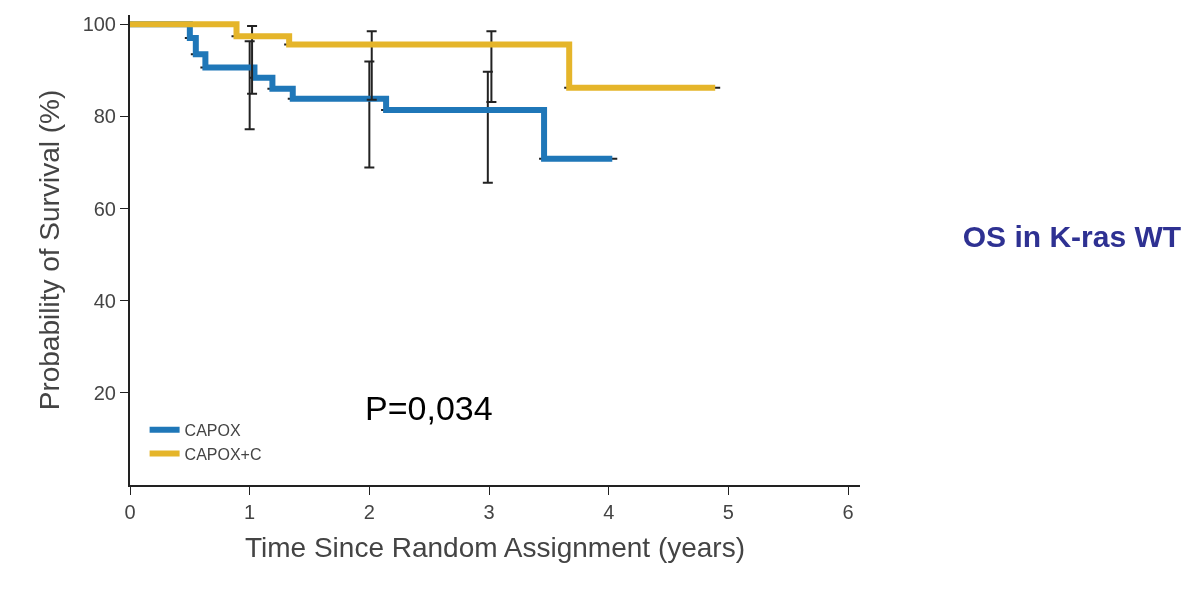 The width and height of the screenshot is (1187, 590). What do you see at coordinates (99, 24) in the screenshot?
I see `y-tick-label: 100` at bounding box center [99, 24].